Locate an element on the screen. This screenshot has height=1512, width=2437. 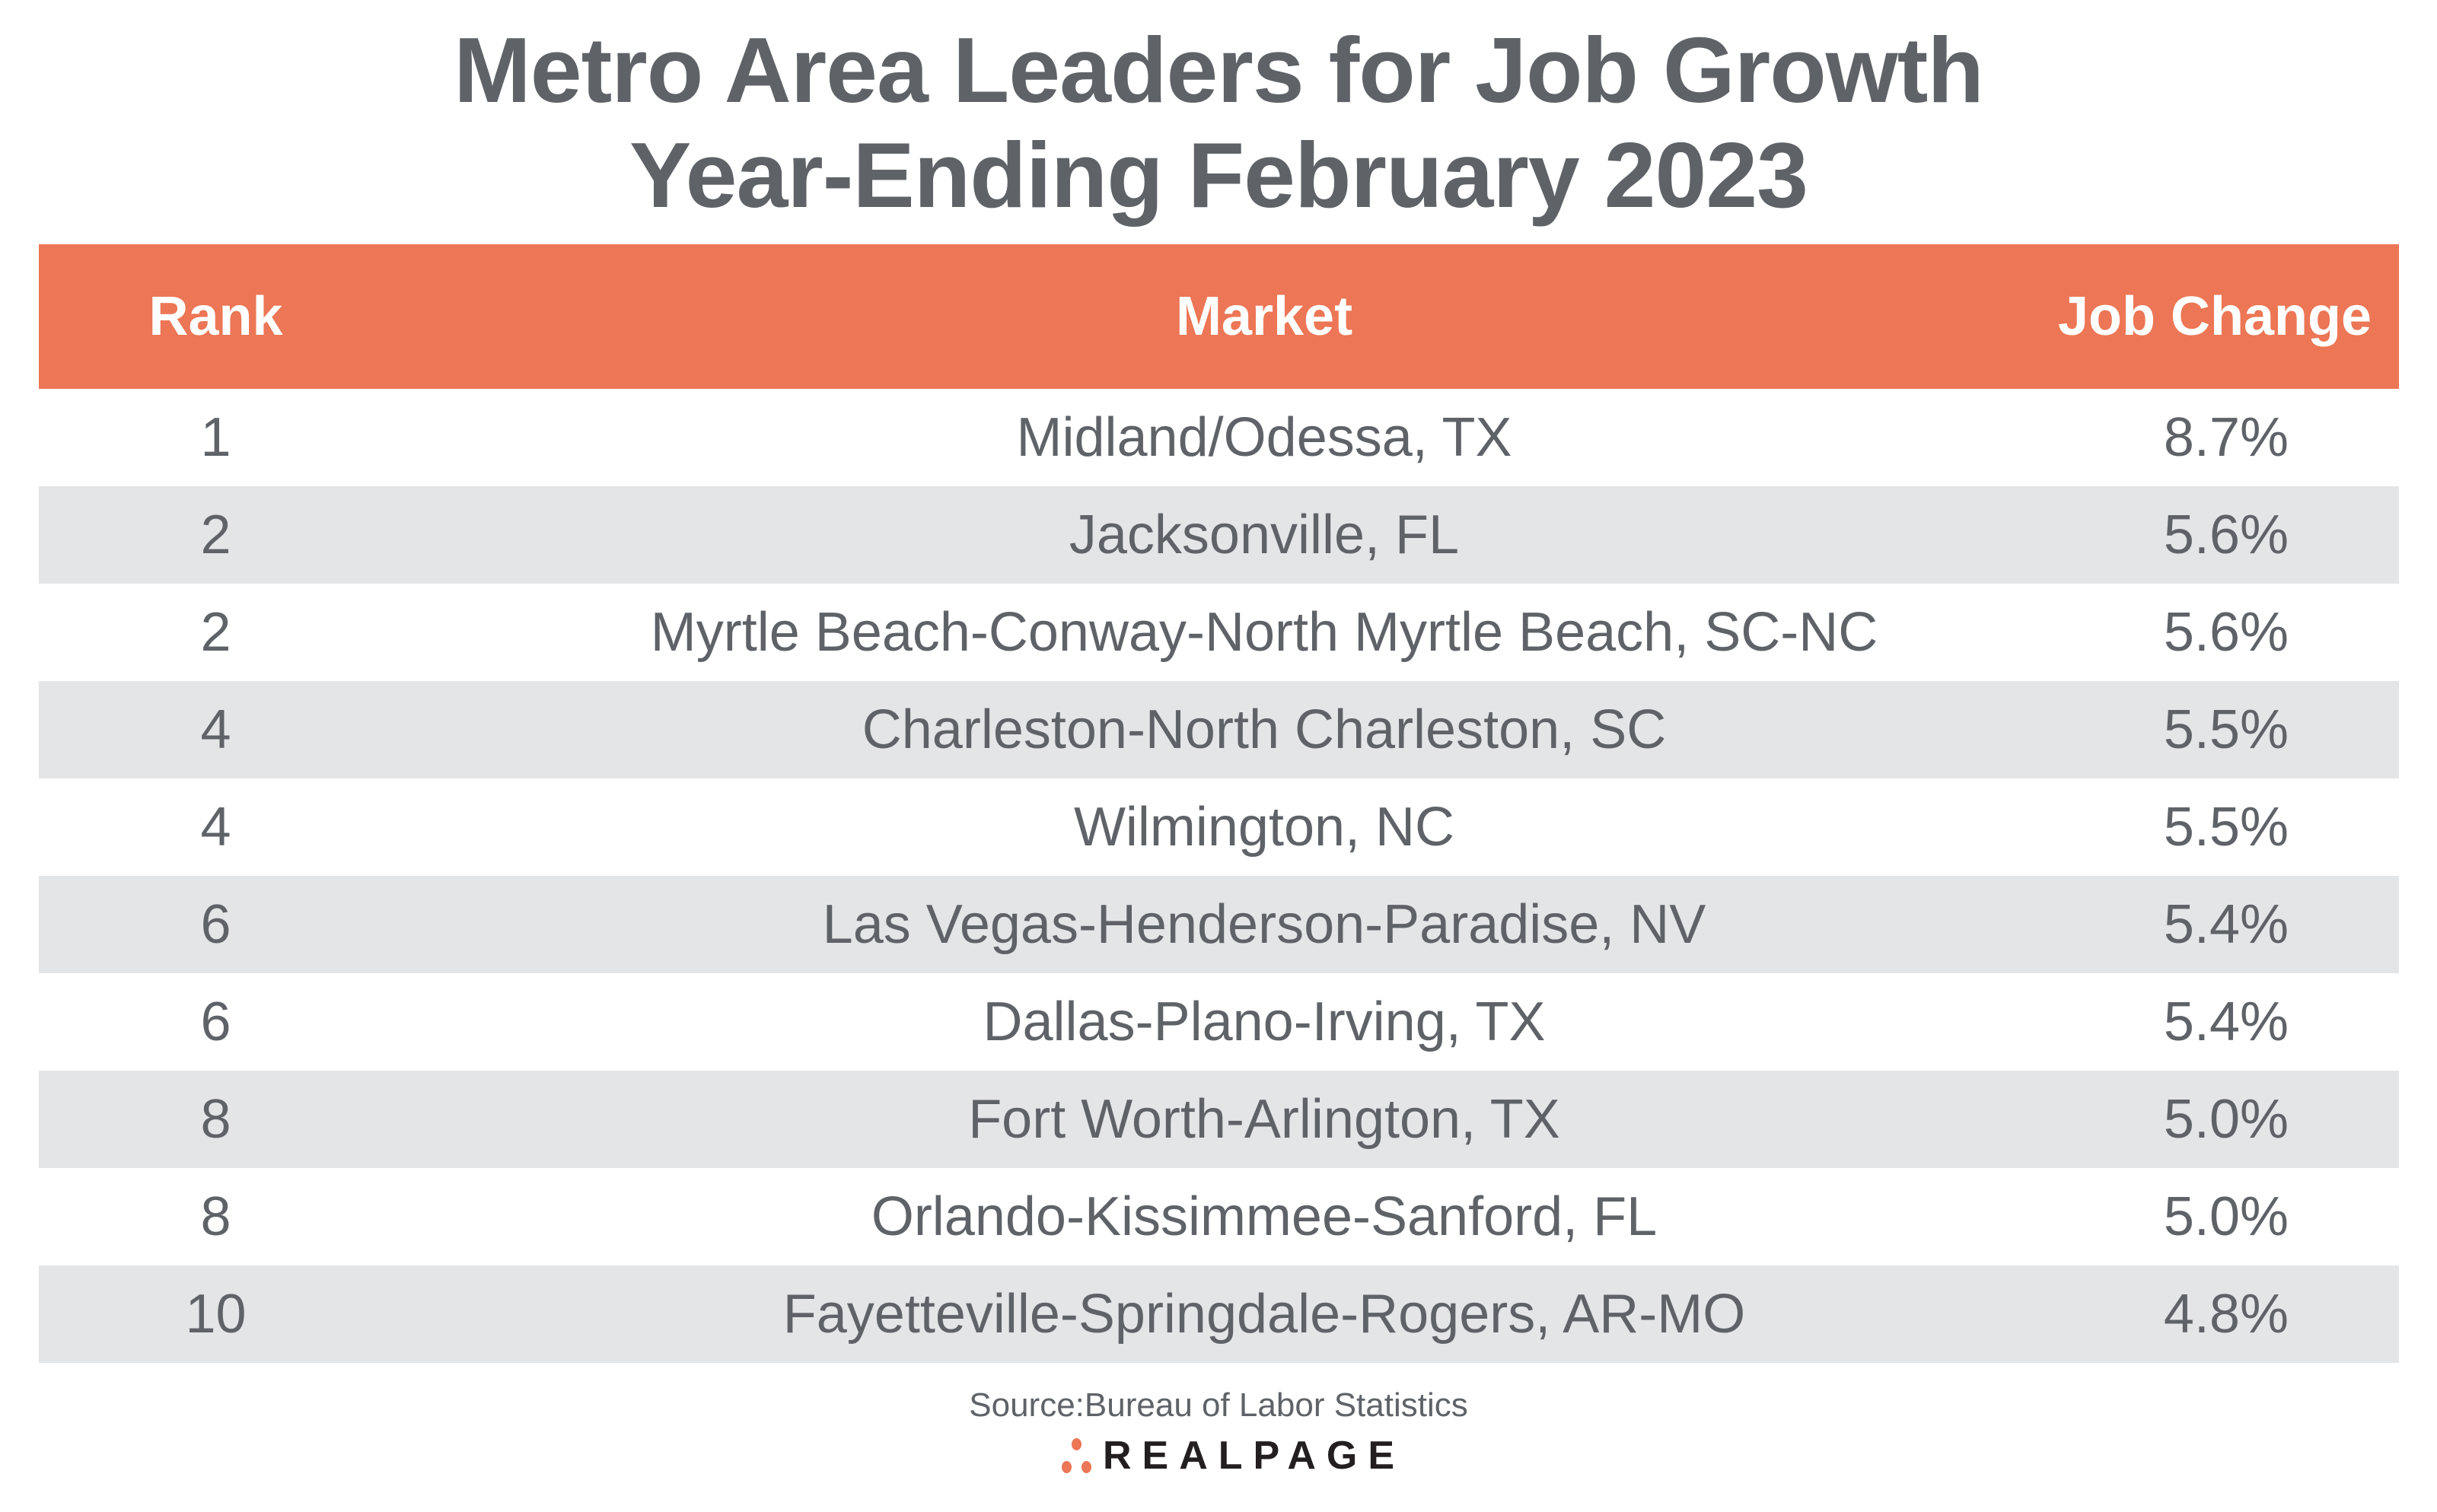
market-cell: Jacksonville, FL is located at coordinates (1264, 535).